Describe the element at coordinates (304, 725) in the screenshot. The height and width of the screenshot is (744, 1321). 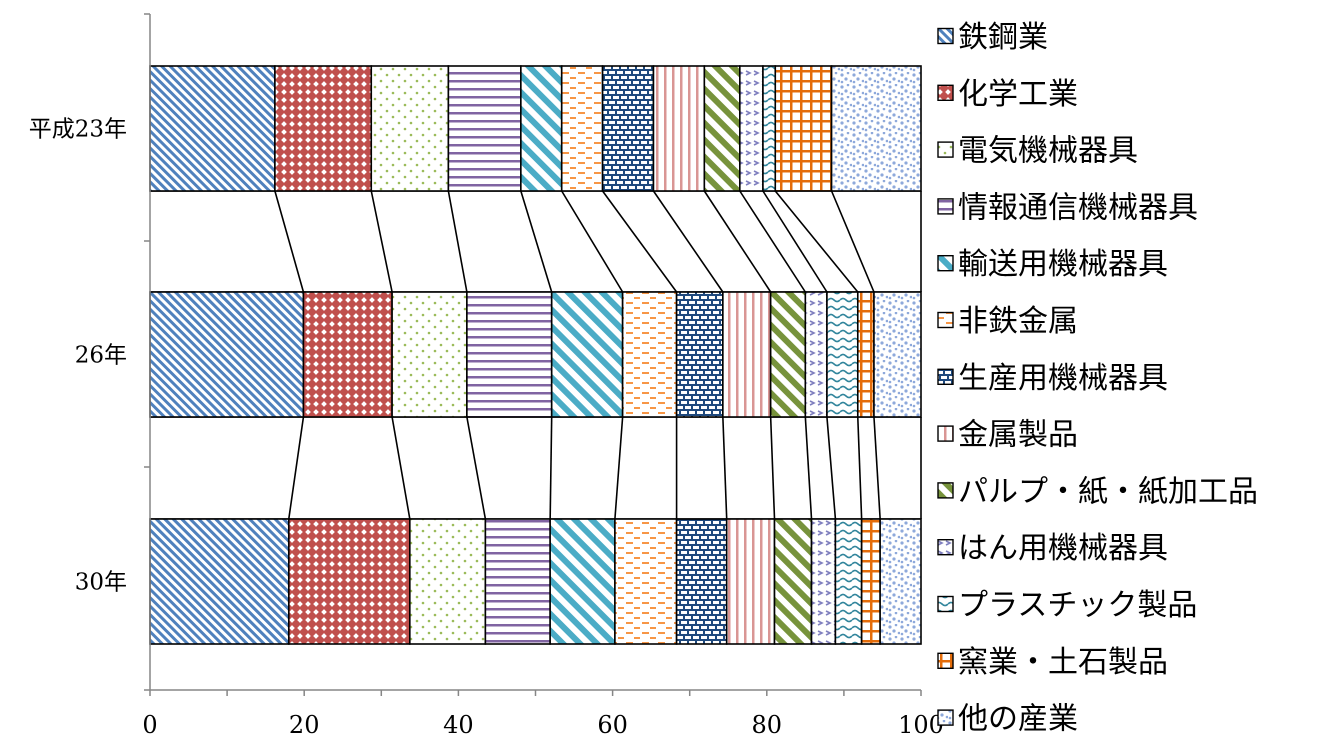
I see `x-tick-label: 20` at that location.